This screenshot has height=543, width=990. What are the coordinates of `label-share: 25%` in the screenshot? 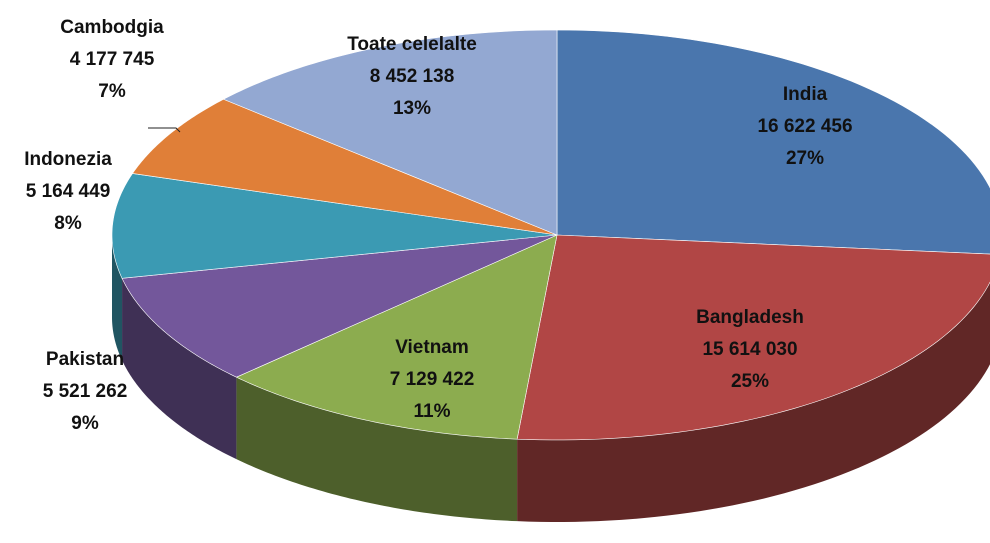 It's located at (750, 381).